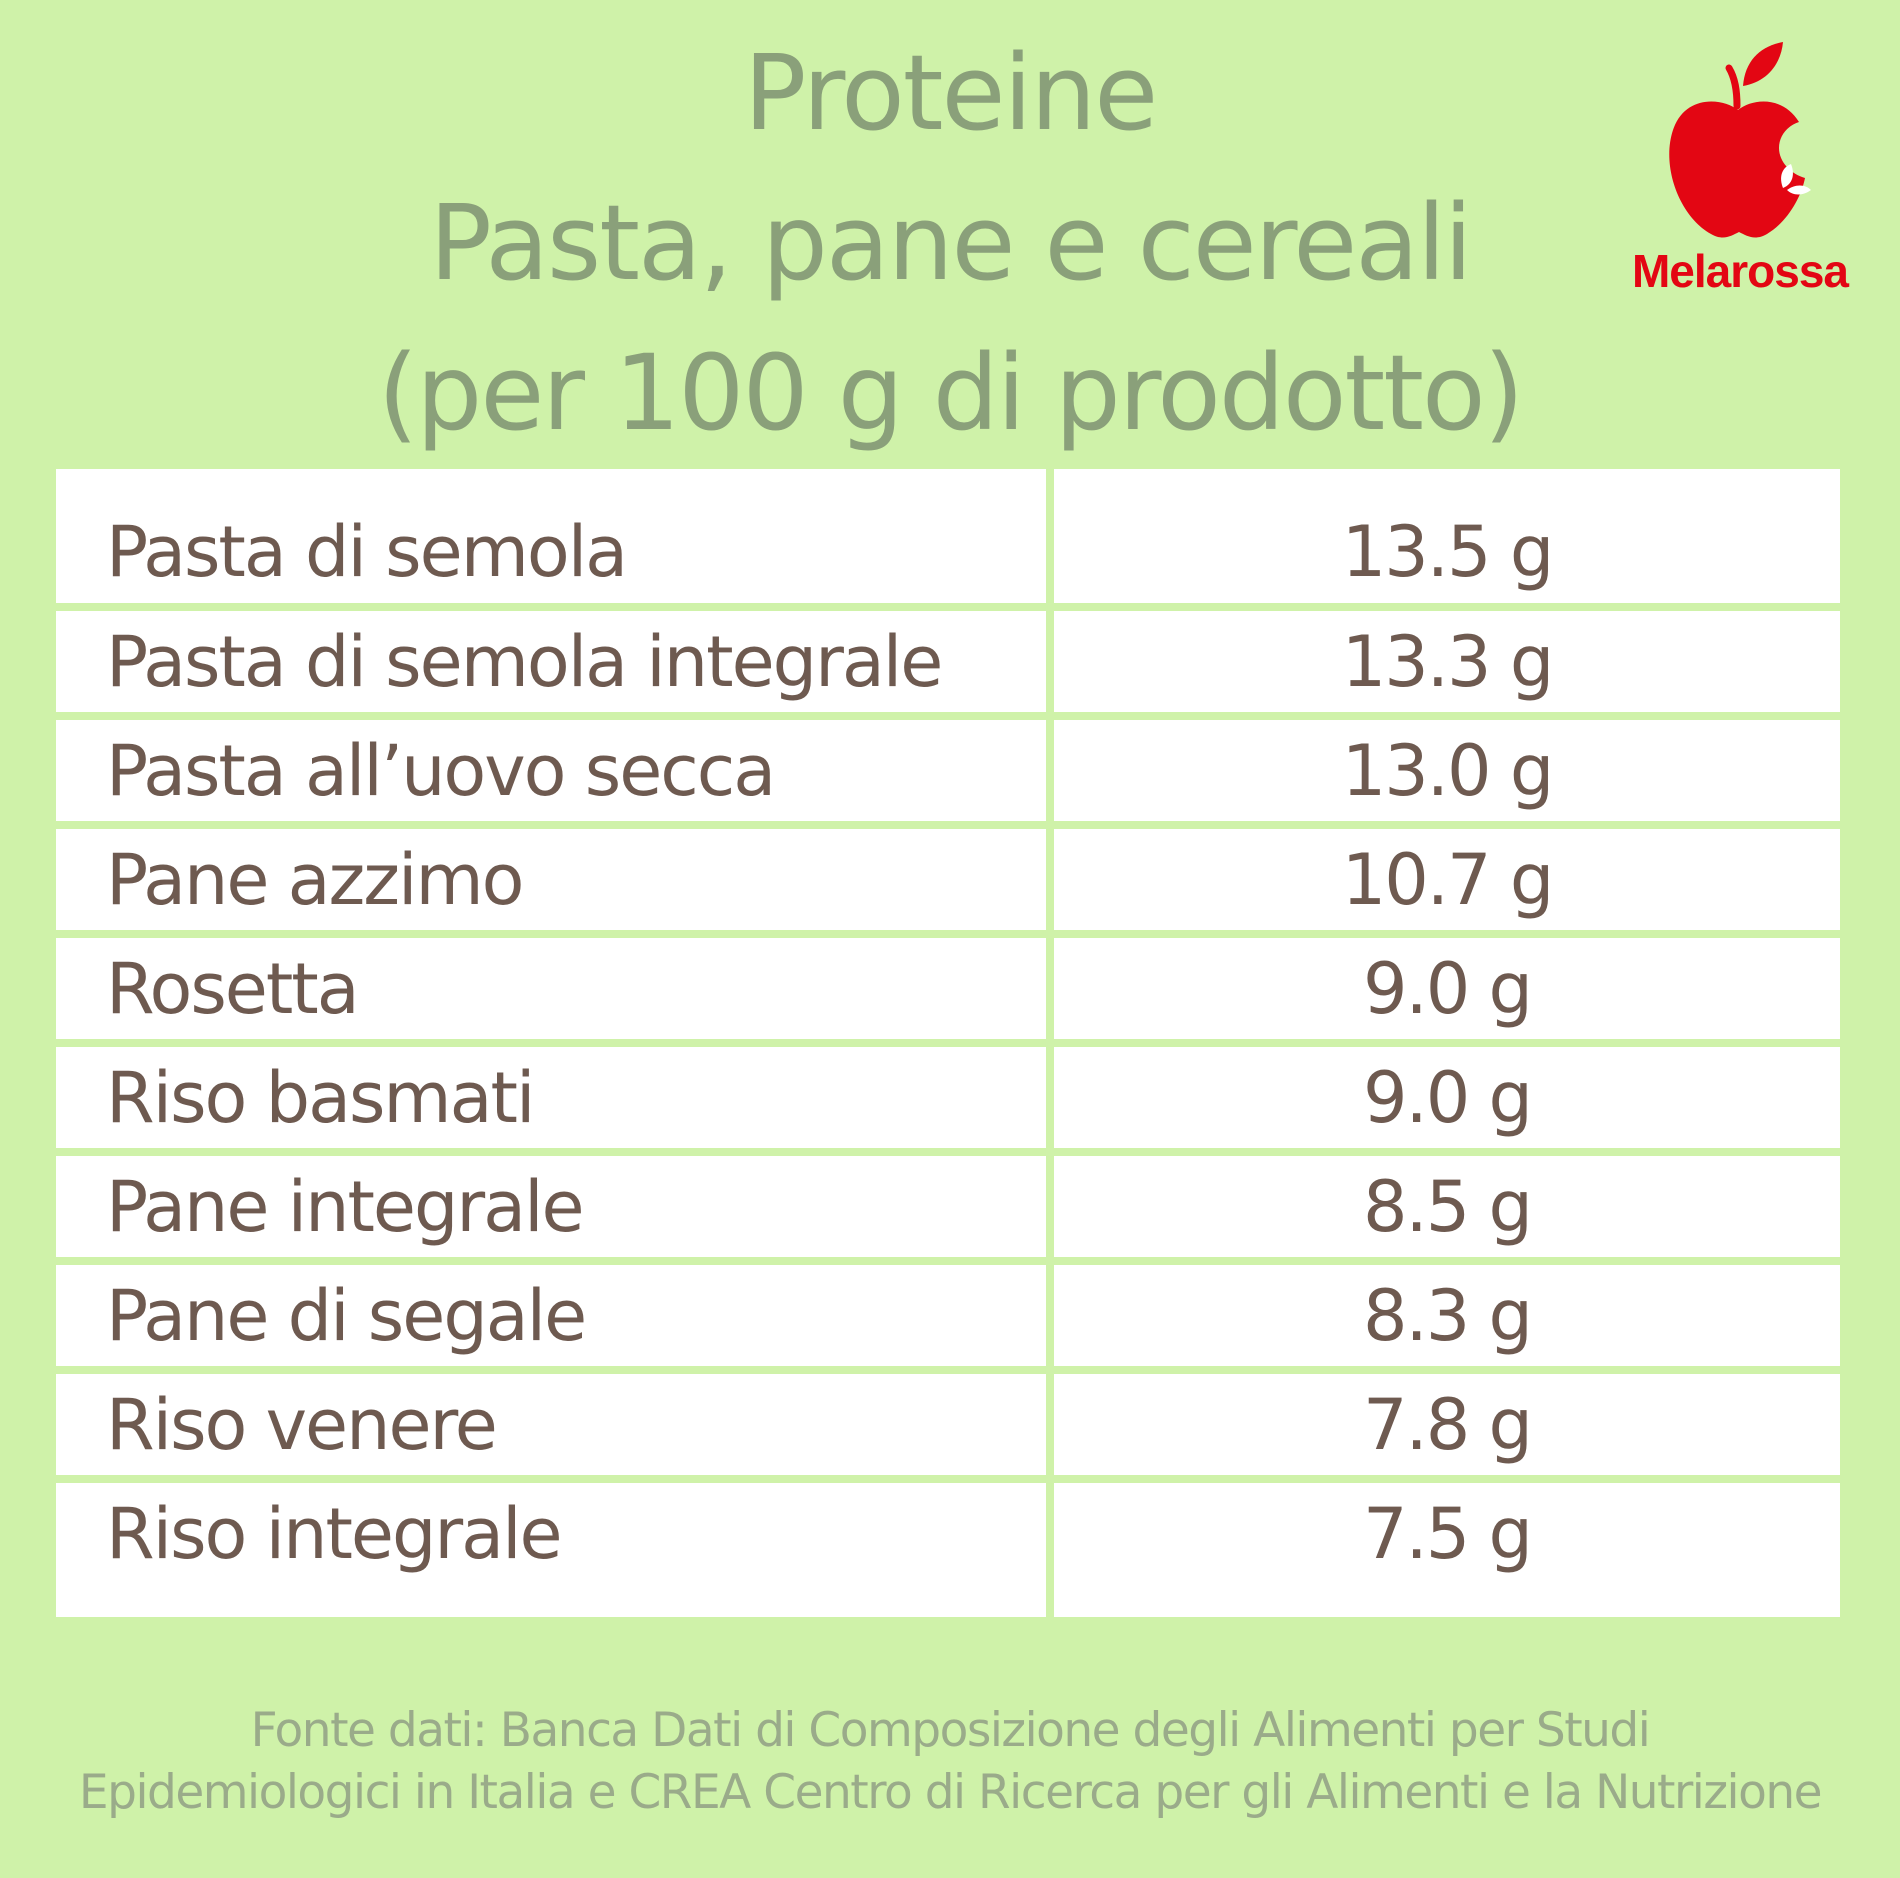 This screenshot has width=1900, height=1878. What do you see at coordinates (1447, 1206) in the screenshot?
I see `protein-value: 8.5 g` at bounding box center [1447, 1206].